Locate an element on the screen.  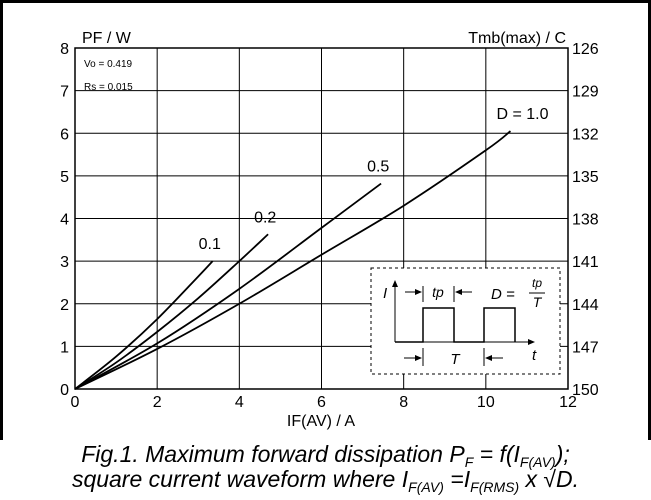
series-label-1: 0.2 is located at coordinates (265, 217).